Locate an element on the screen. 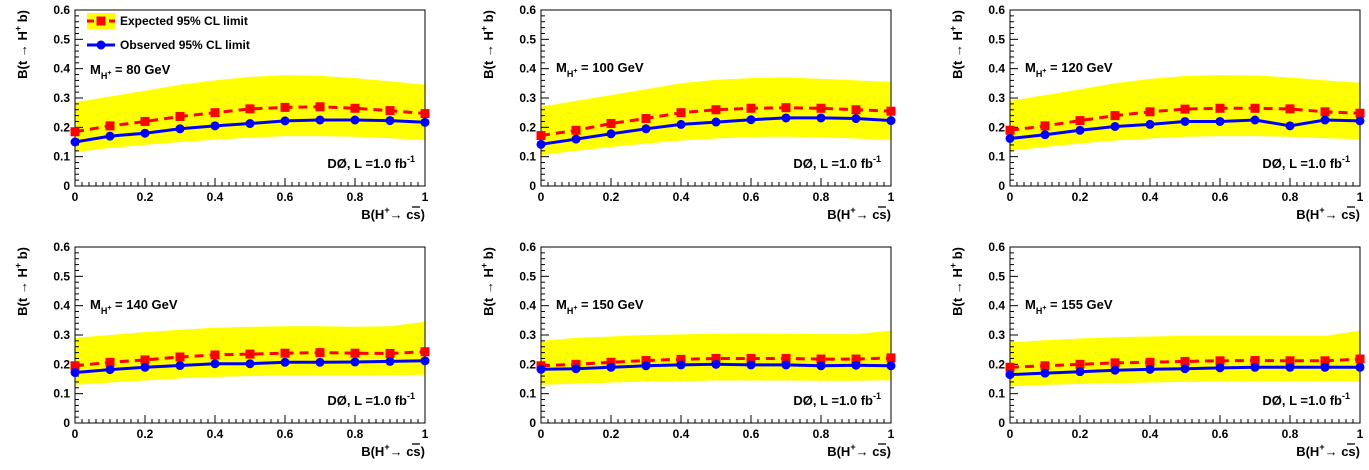 The image size is (1369, 470). mass-label: MH+ = 100 GeV is located at coordinates (600, 69).